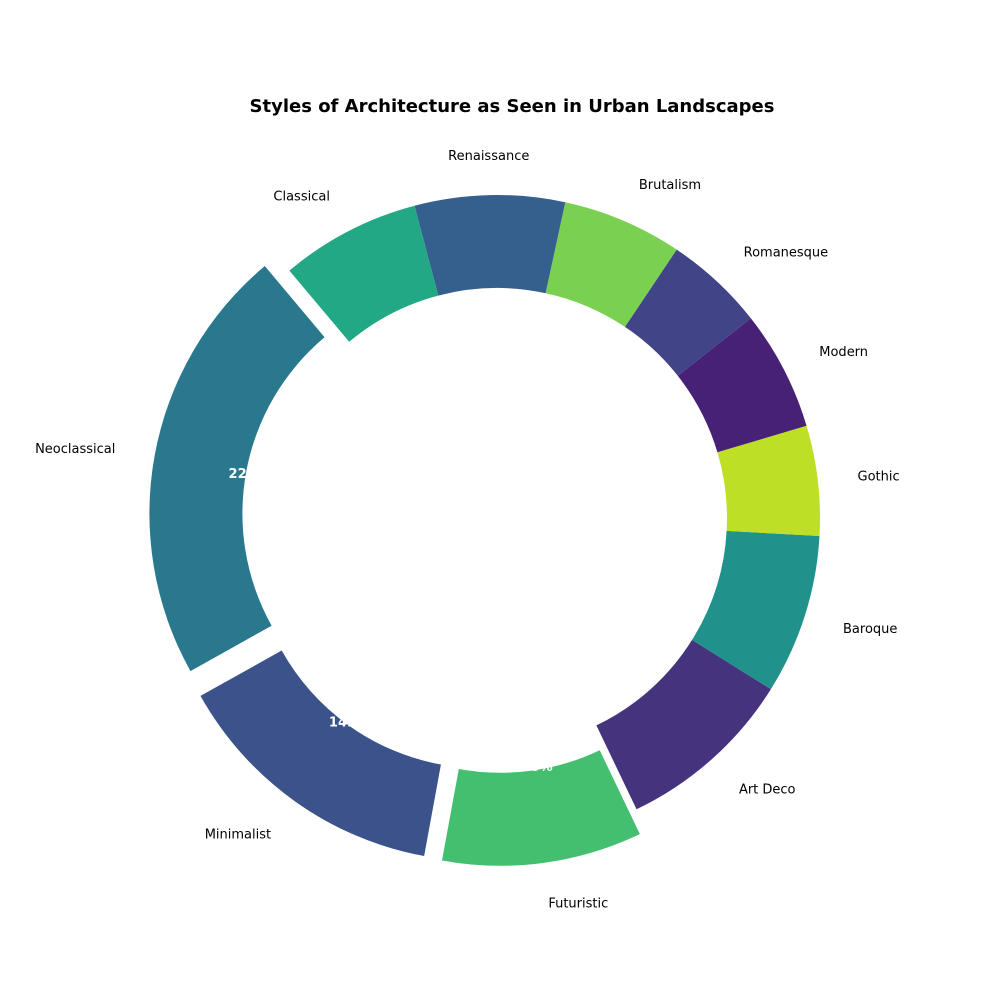 Image resolution: width=1000 pixels, height=1000 pixels. Describe the element at coordinates (75, 449) in the screenshot. I see `label-neoclassical: Neoclassical` at that location.